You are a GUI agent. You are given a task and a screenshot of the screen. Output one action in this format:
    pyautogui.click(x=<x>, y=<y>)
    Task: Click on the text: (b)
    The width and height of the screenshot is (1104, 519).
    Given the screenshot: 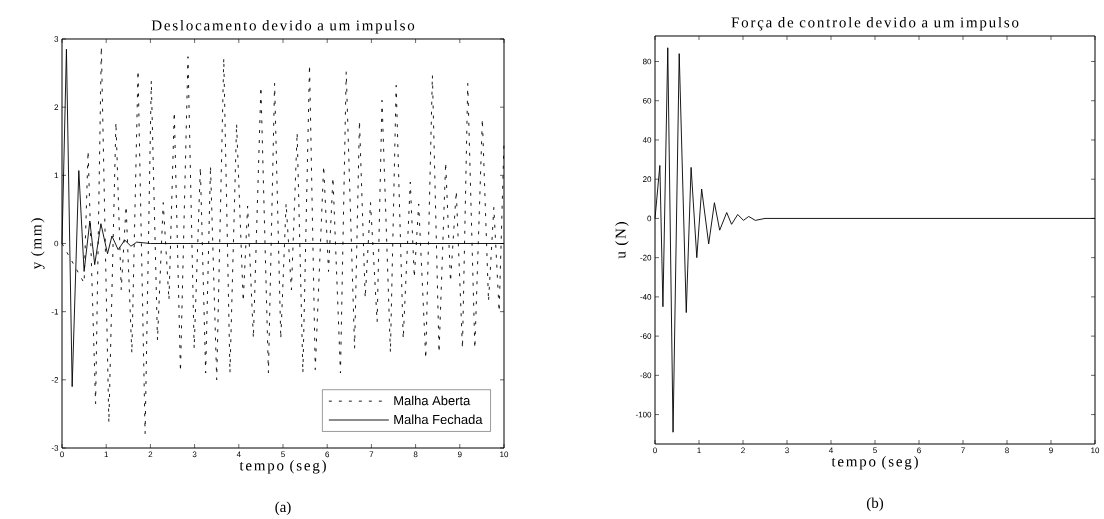 What is the action you would take?
    pyautogui.click(x=875, y=504)
    